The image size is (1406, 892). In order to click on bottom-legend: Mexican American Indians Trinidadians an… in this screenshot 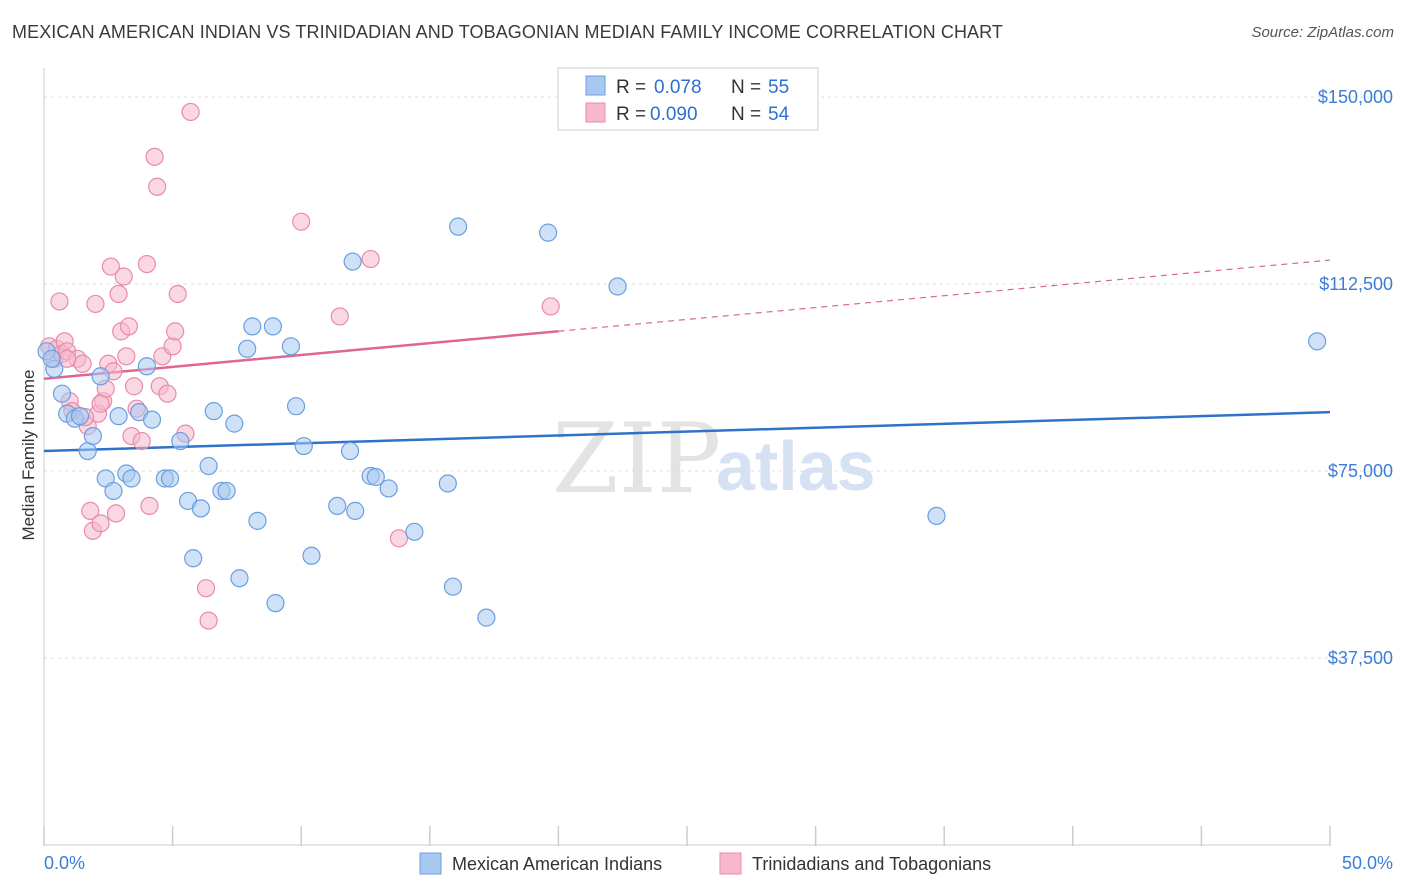, I will do `click(705, 863)`.